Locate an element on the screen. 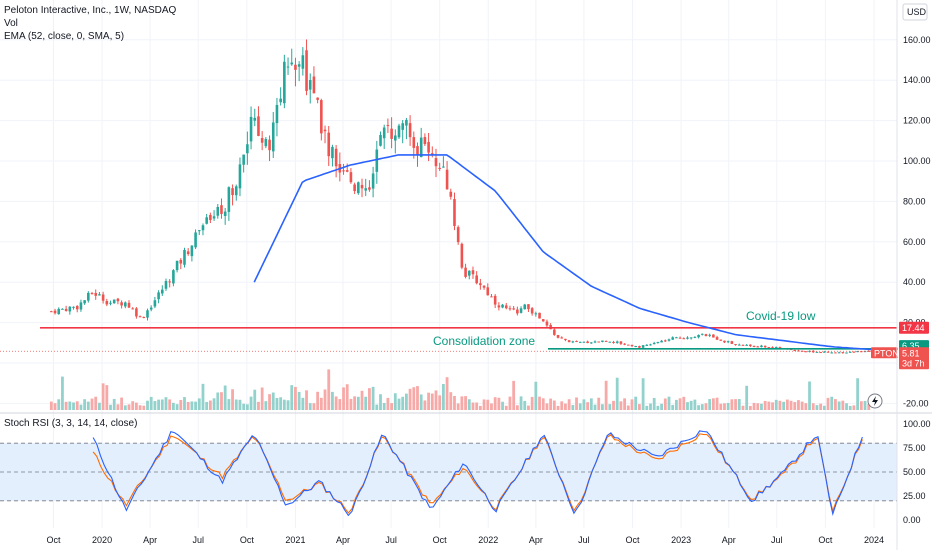 This screenshot has width=932, height=550. lightning-icon is located at coordinates (875, 401).